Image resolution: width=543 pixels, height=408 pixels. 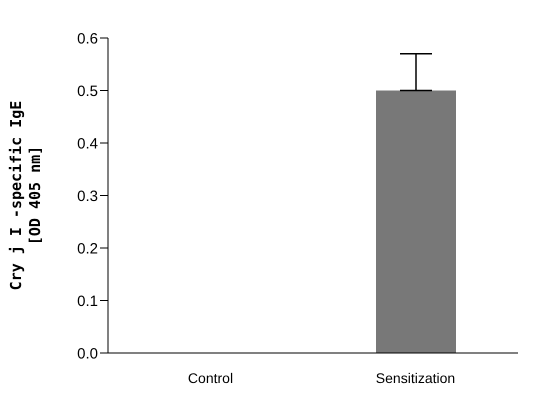 What do you see at coordinates (211, 378) in the screenshot?
I see `x-tick-label: Control` at bounding box center [211, 378].